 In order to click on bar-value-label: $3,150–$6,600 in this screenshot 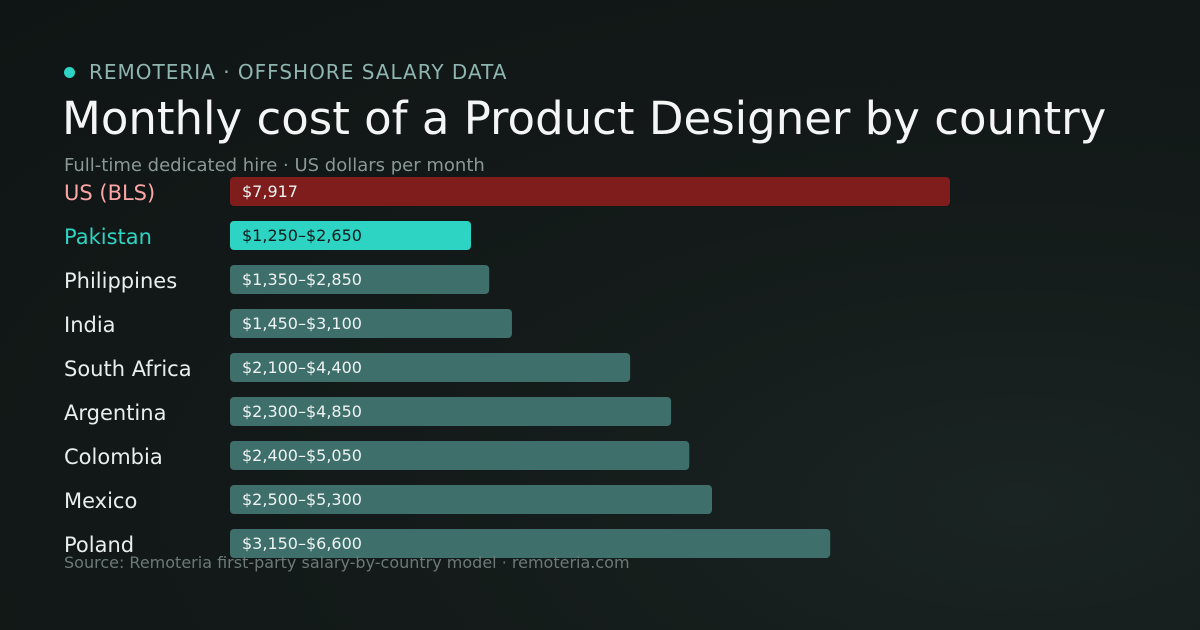, I will do `click(302, 543)`.